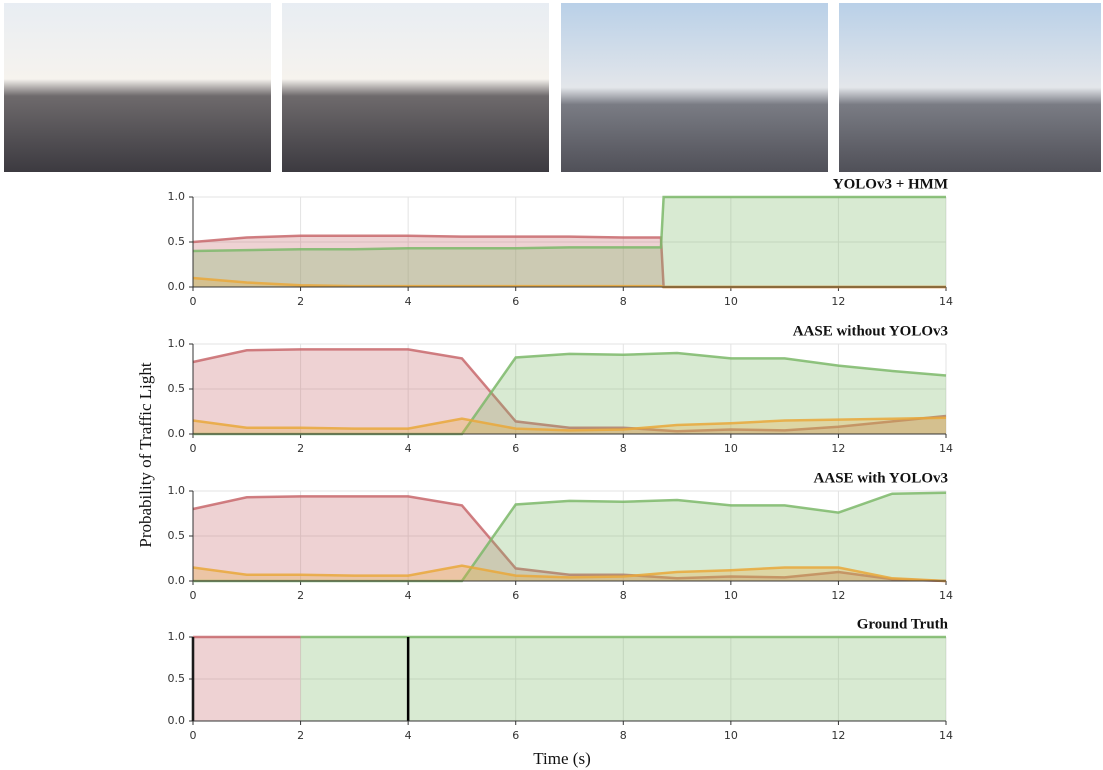  I want to click on chart-panel: AASE without YOLOv3 0.0 0.5 1.0 0 2 4 6 8 10 12 14, so click(561, 389).